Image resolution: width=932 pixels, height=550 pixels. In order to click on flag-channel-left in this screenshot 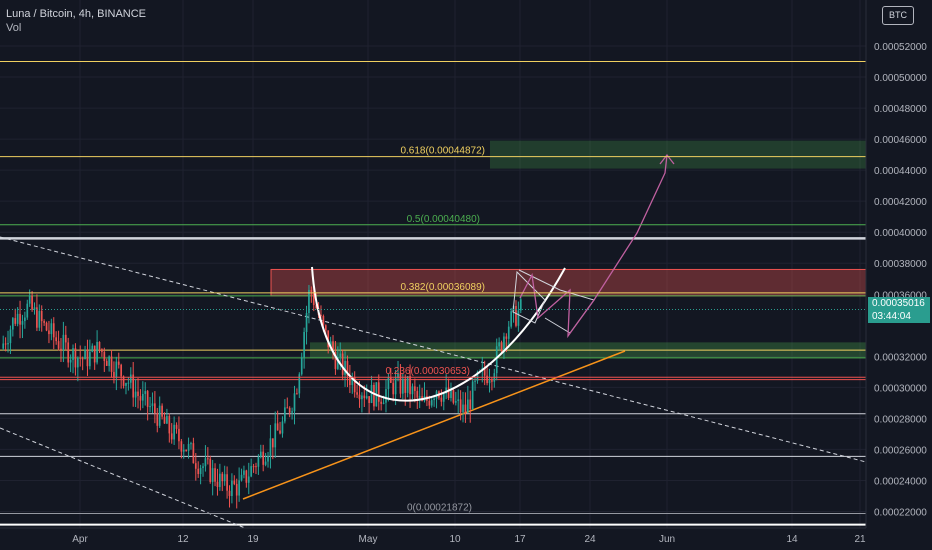, I will do `click(529, 297)`.